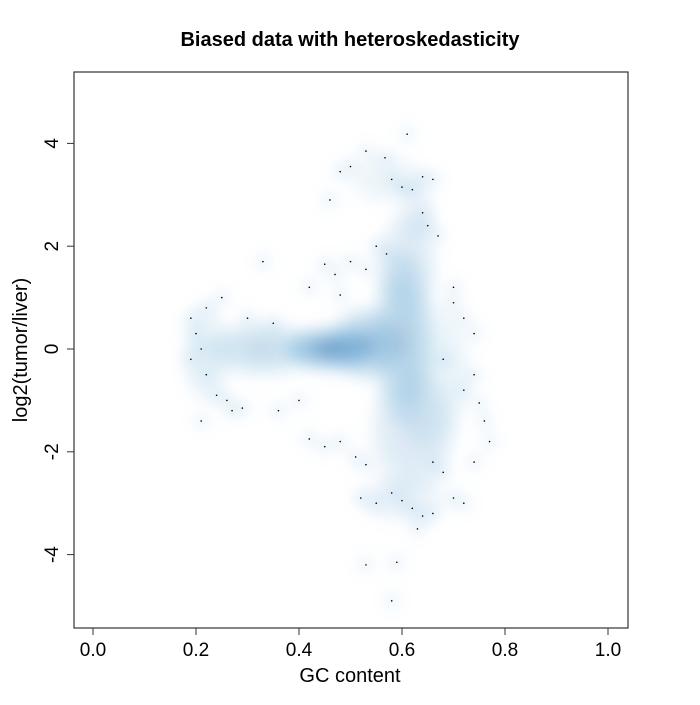  I want to click on chart-title: Biased data with heteroskedasticity, so click(350, 40).